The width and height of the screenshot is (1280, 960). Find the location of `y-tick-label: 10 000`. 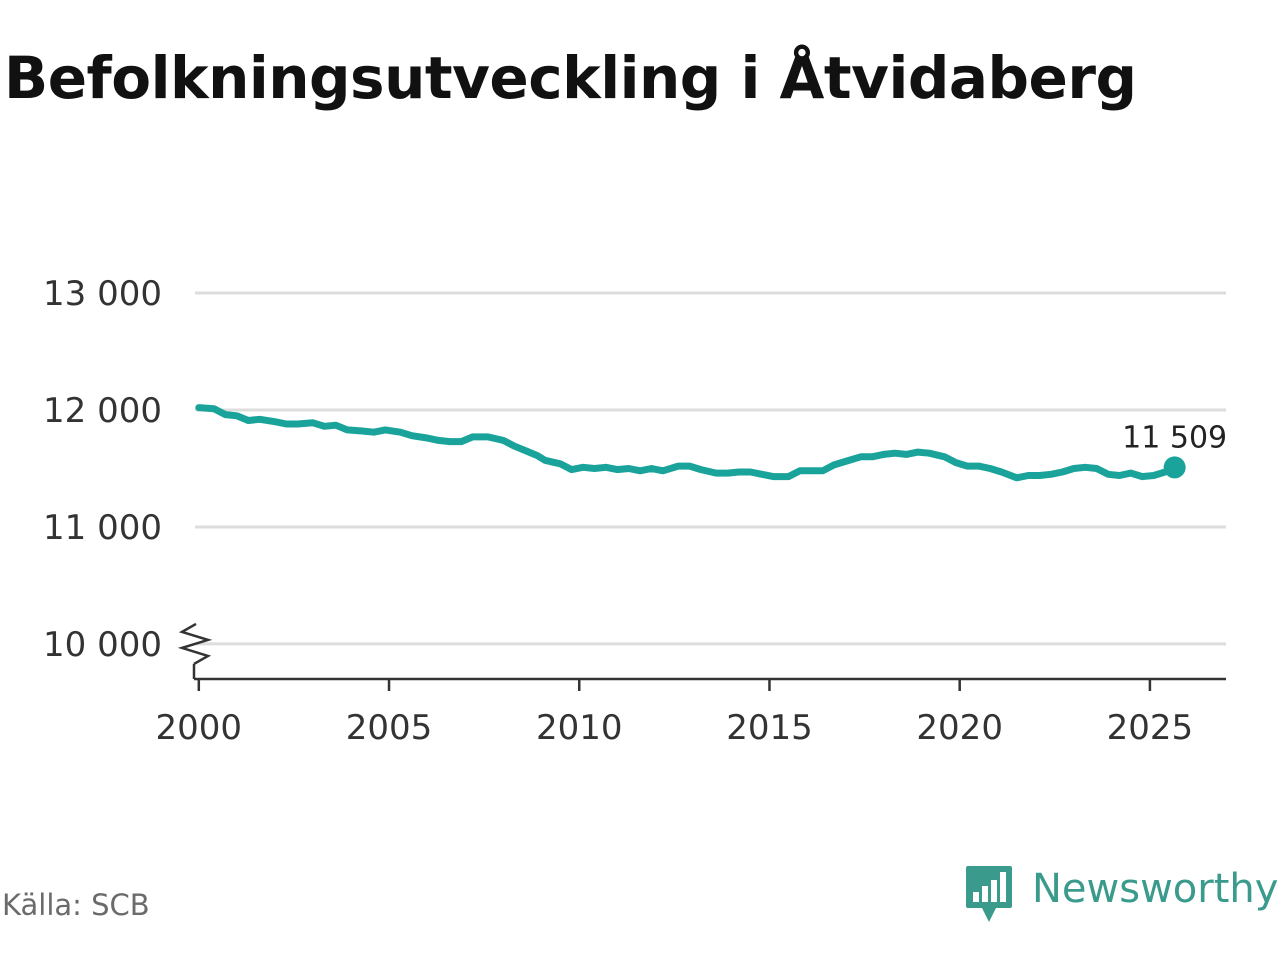

y-tick-label: 10 000 is located at coordinates (102, 645).